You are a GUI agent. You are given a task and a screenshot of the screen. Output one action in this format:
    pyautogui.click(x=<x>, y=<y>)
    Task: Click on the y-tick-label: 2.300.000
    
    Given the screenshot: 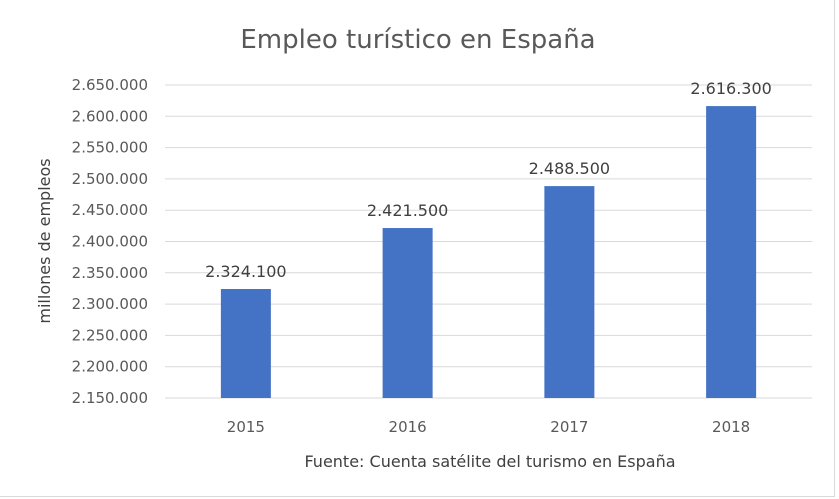 What is the action you would take?
    pyautogui.click(x=110, y=304)
    